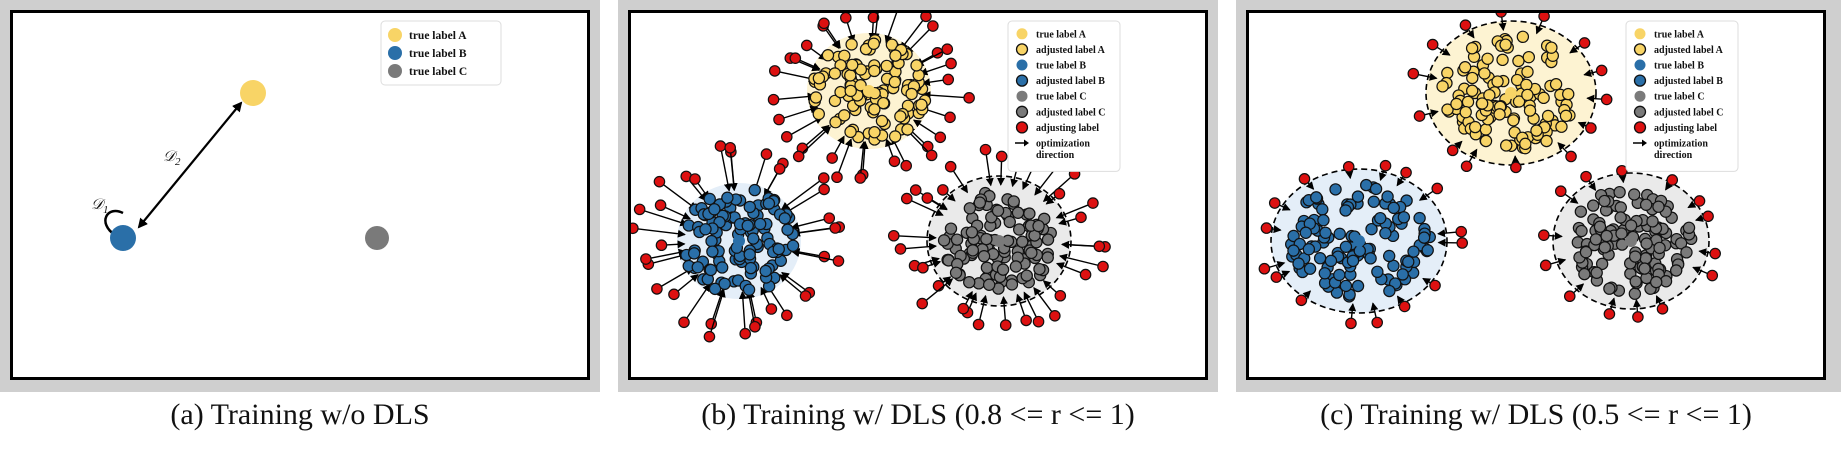 This screenshot has width=1841, height=460. Describe the element at coordinates (1063, 144) in the screenshot. I see `legend-label: optimization` at that location.